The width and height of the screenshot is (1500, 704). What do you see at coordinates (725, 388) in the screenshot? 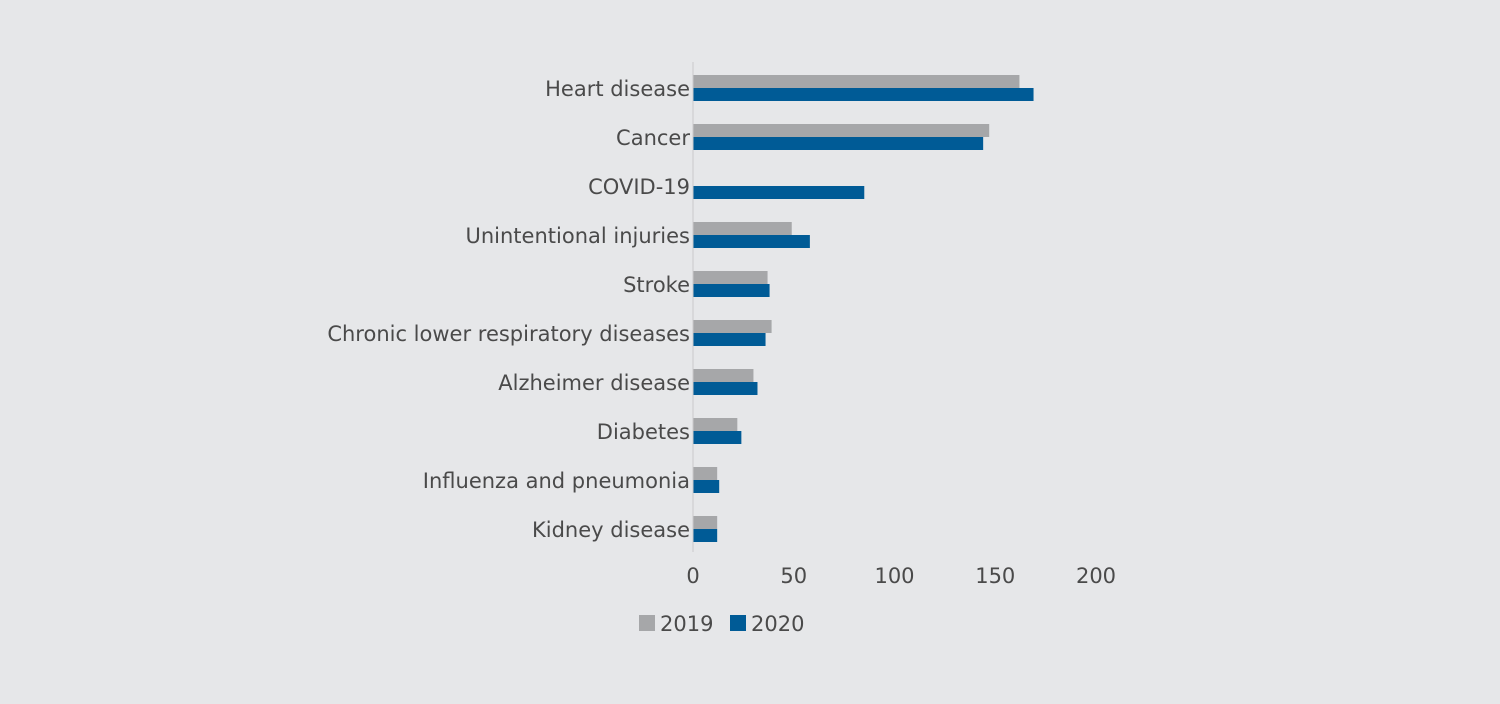
I see `bar-2020-alzheimer-disease` at bounding box center [725, 388].